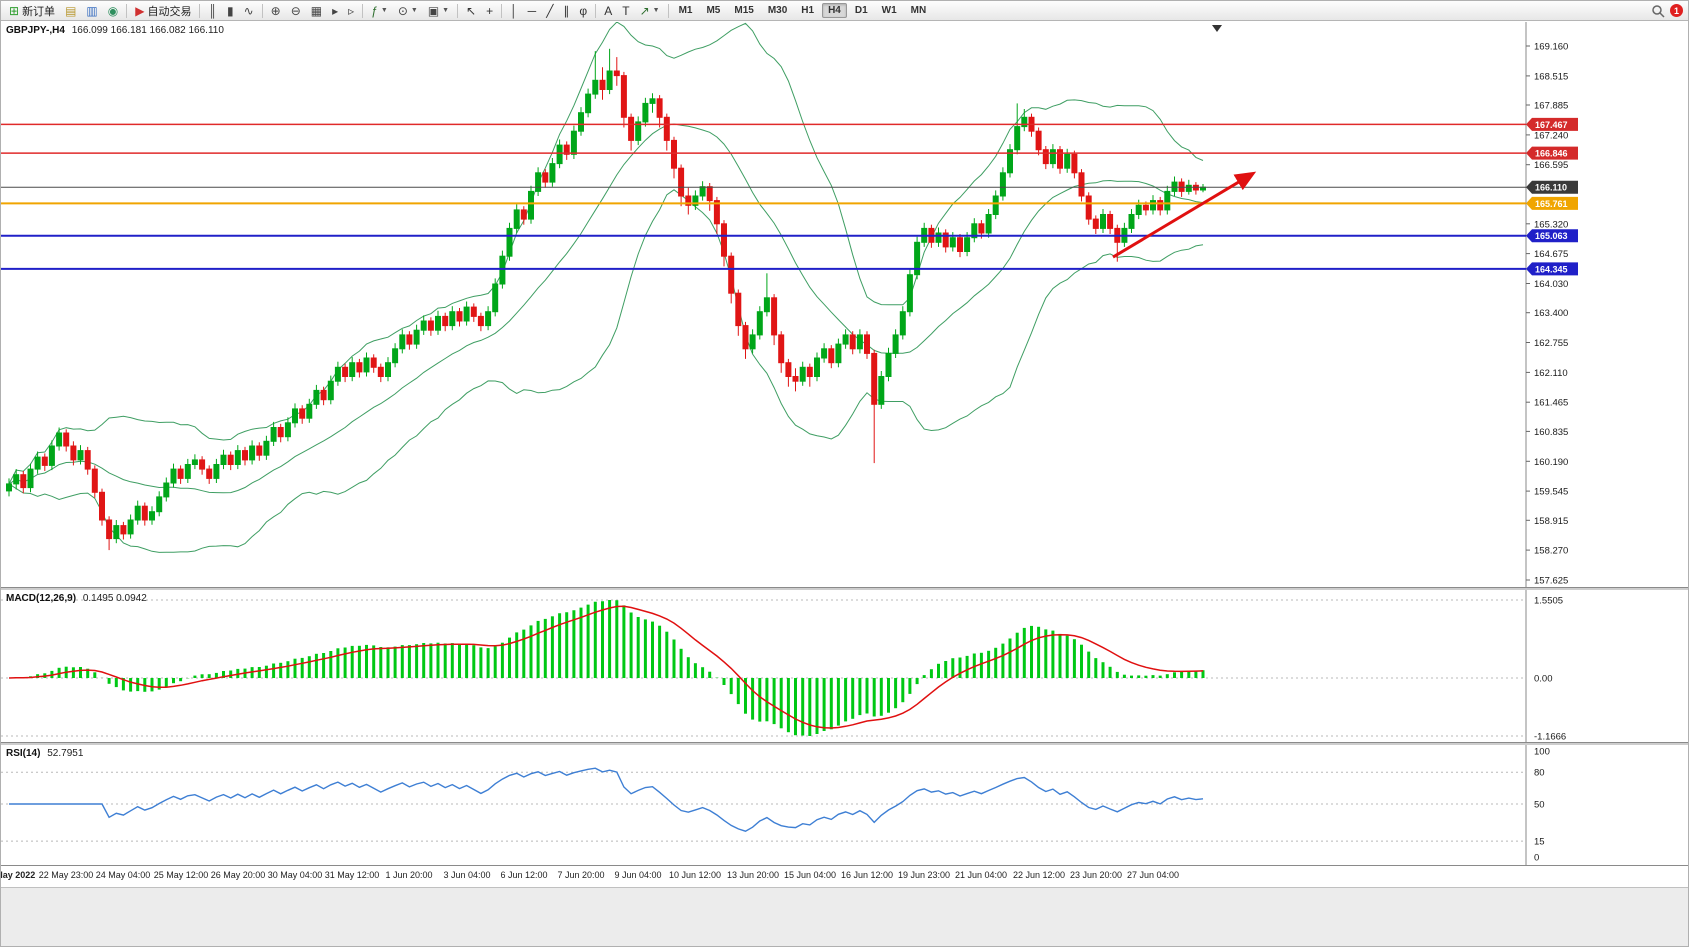 This screenshot has height=947, width=1689. I want to click on svg-text: 165.761, so click(1551, 204).